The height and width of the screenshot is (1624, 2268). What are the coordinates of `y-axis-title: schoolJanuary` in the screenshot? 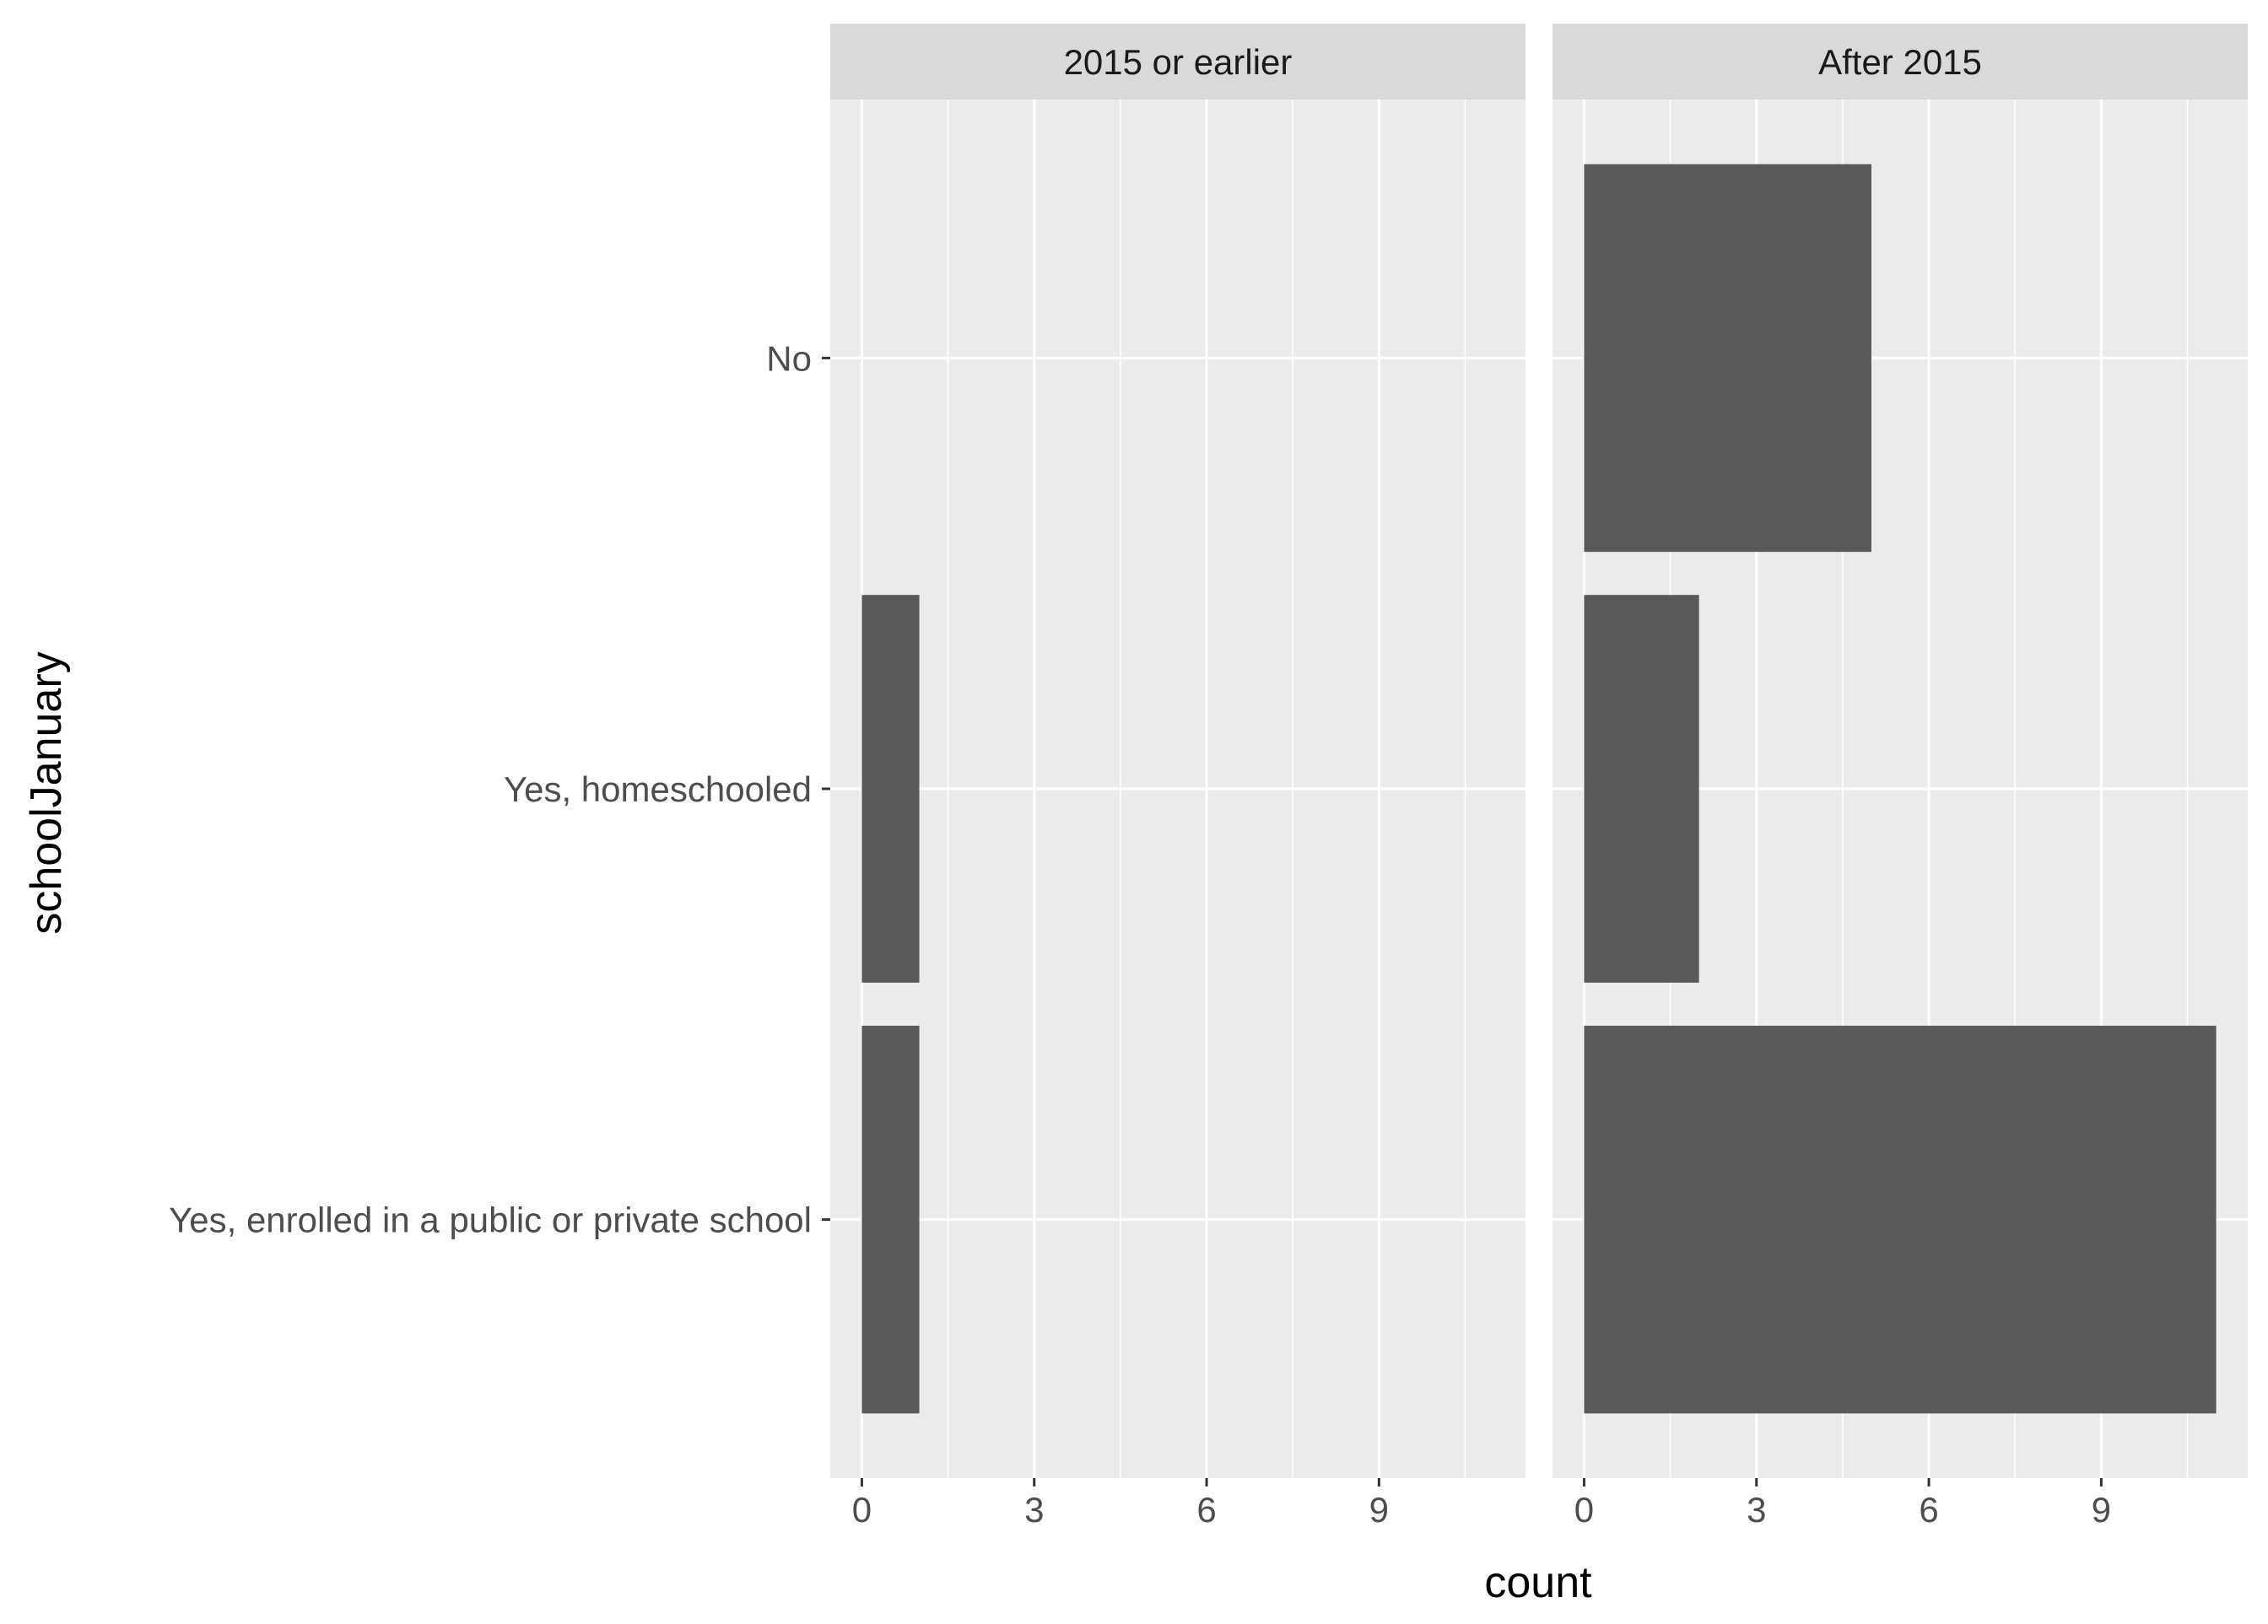 It's located at (46, 792).